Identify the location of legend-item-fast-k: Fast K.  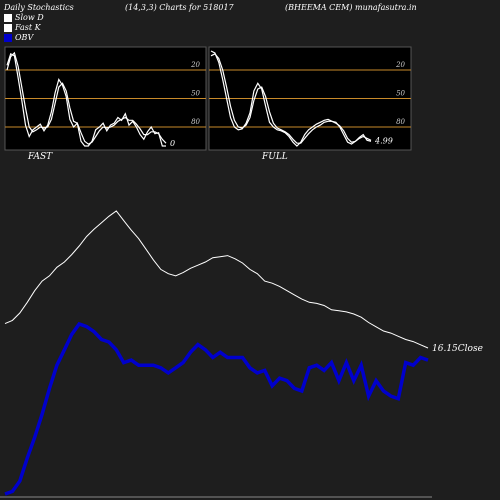
(22, 27).